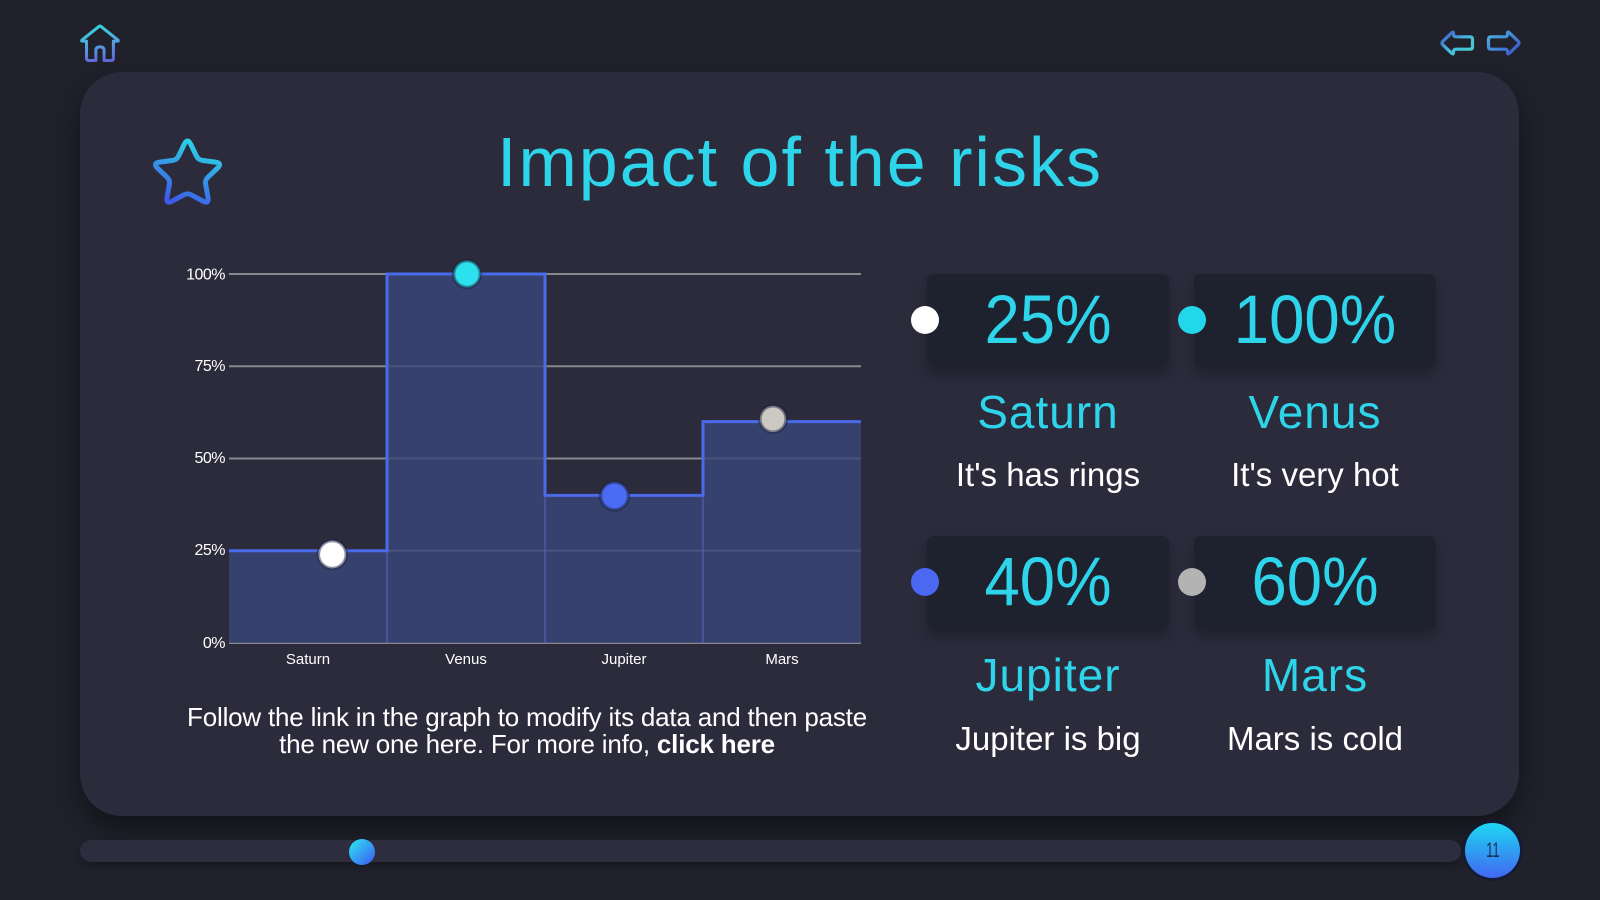  Describe the element at coordinates (623, 659) in the screenshot. I see `svg-text: Jupiter` at that location.